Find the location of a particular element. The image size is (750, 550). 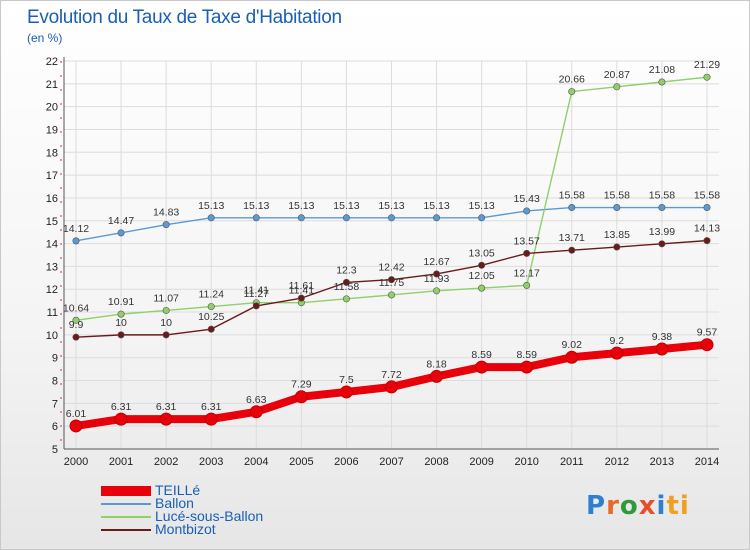

data-label-0: 9.38 is located at coordinates (662, 337).